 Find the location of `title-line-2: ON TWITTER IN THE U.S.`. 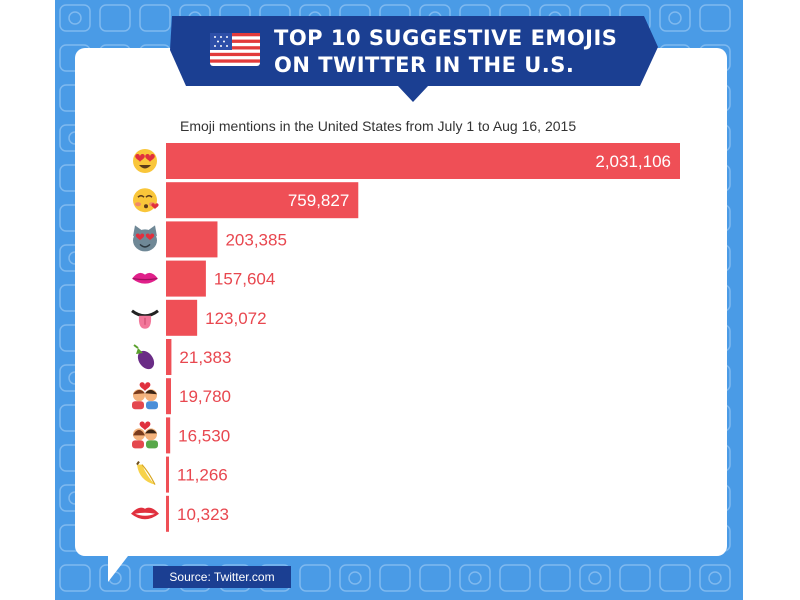

title-line-2: ON TWITTER IN THE U.S. is located at coordinates (424, 65).